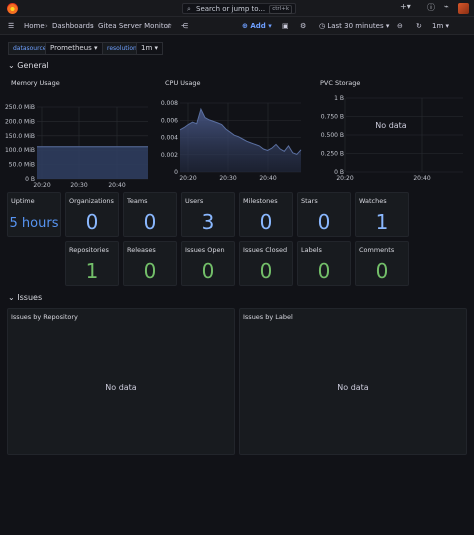  What do you see at coordinates (463, 8) in the screenshot?
I see `user-avatar` at bounding box center [463, 8].